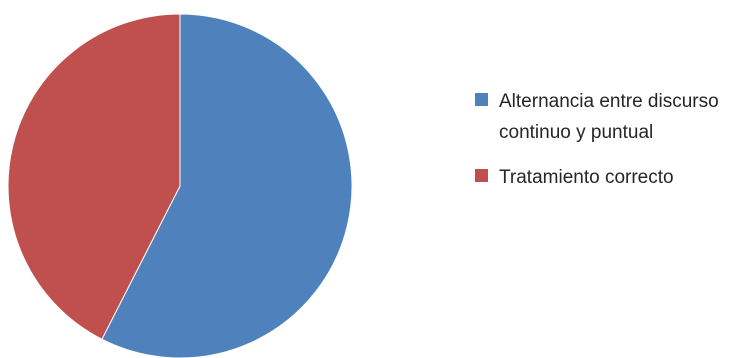  Describe the element at coordinates (481, 175) in the screenshot. I see `legend-swatch-tratamiento` at that location.